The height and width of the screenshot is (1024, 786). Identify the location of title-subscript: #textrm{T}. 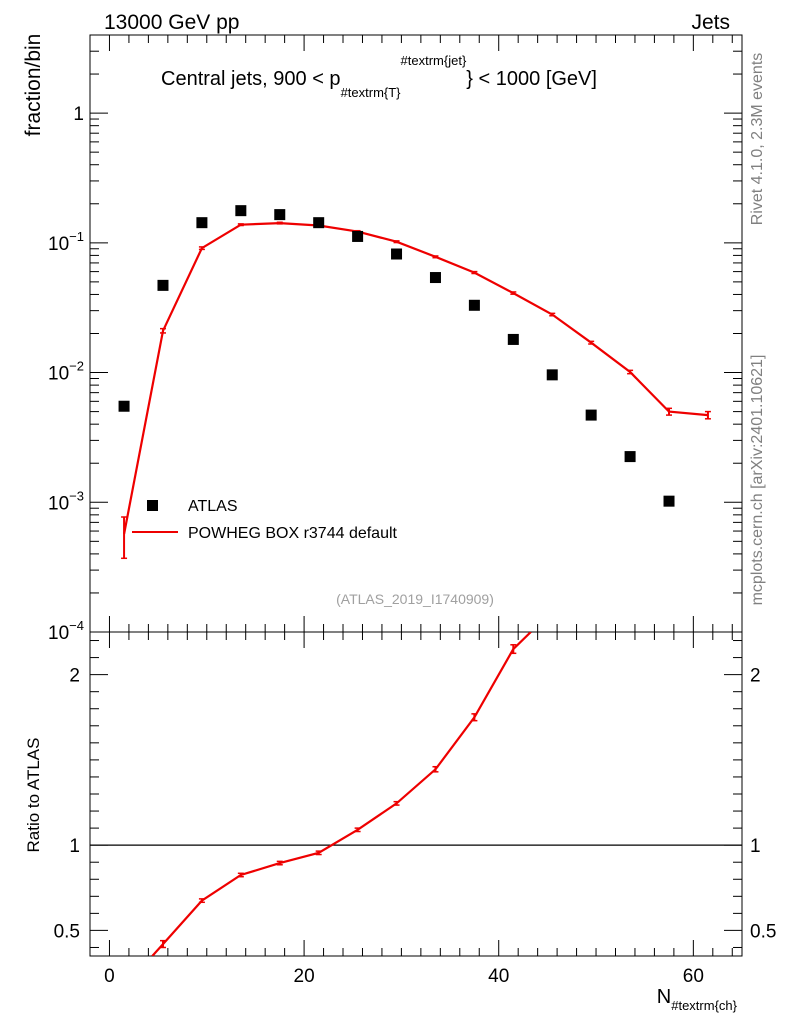
(371, 92).